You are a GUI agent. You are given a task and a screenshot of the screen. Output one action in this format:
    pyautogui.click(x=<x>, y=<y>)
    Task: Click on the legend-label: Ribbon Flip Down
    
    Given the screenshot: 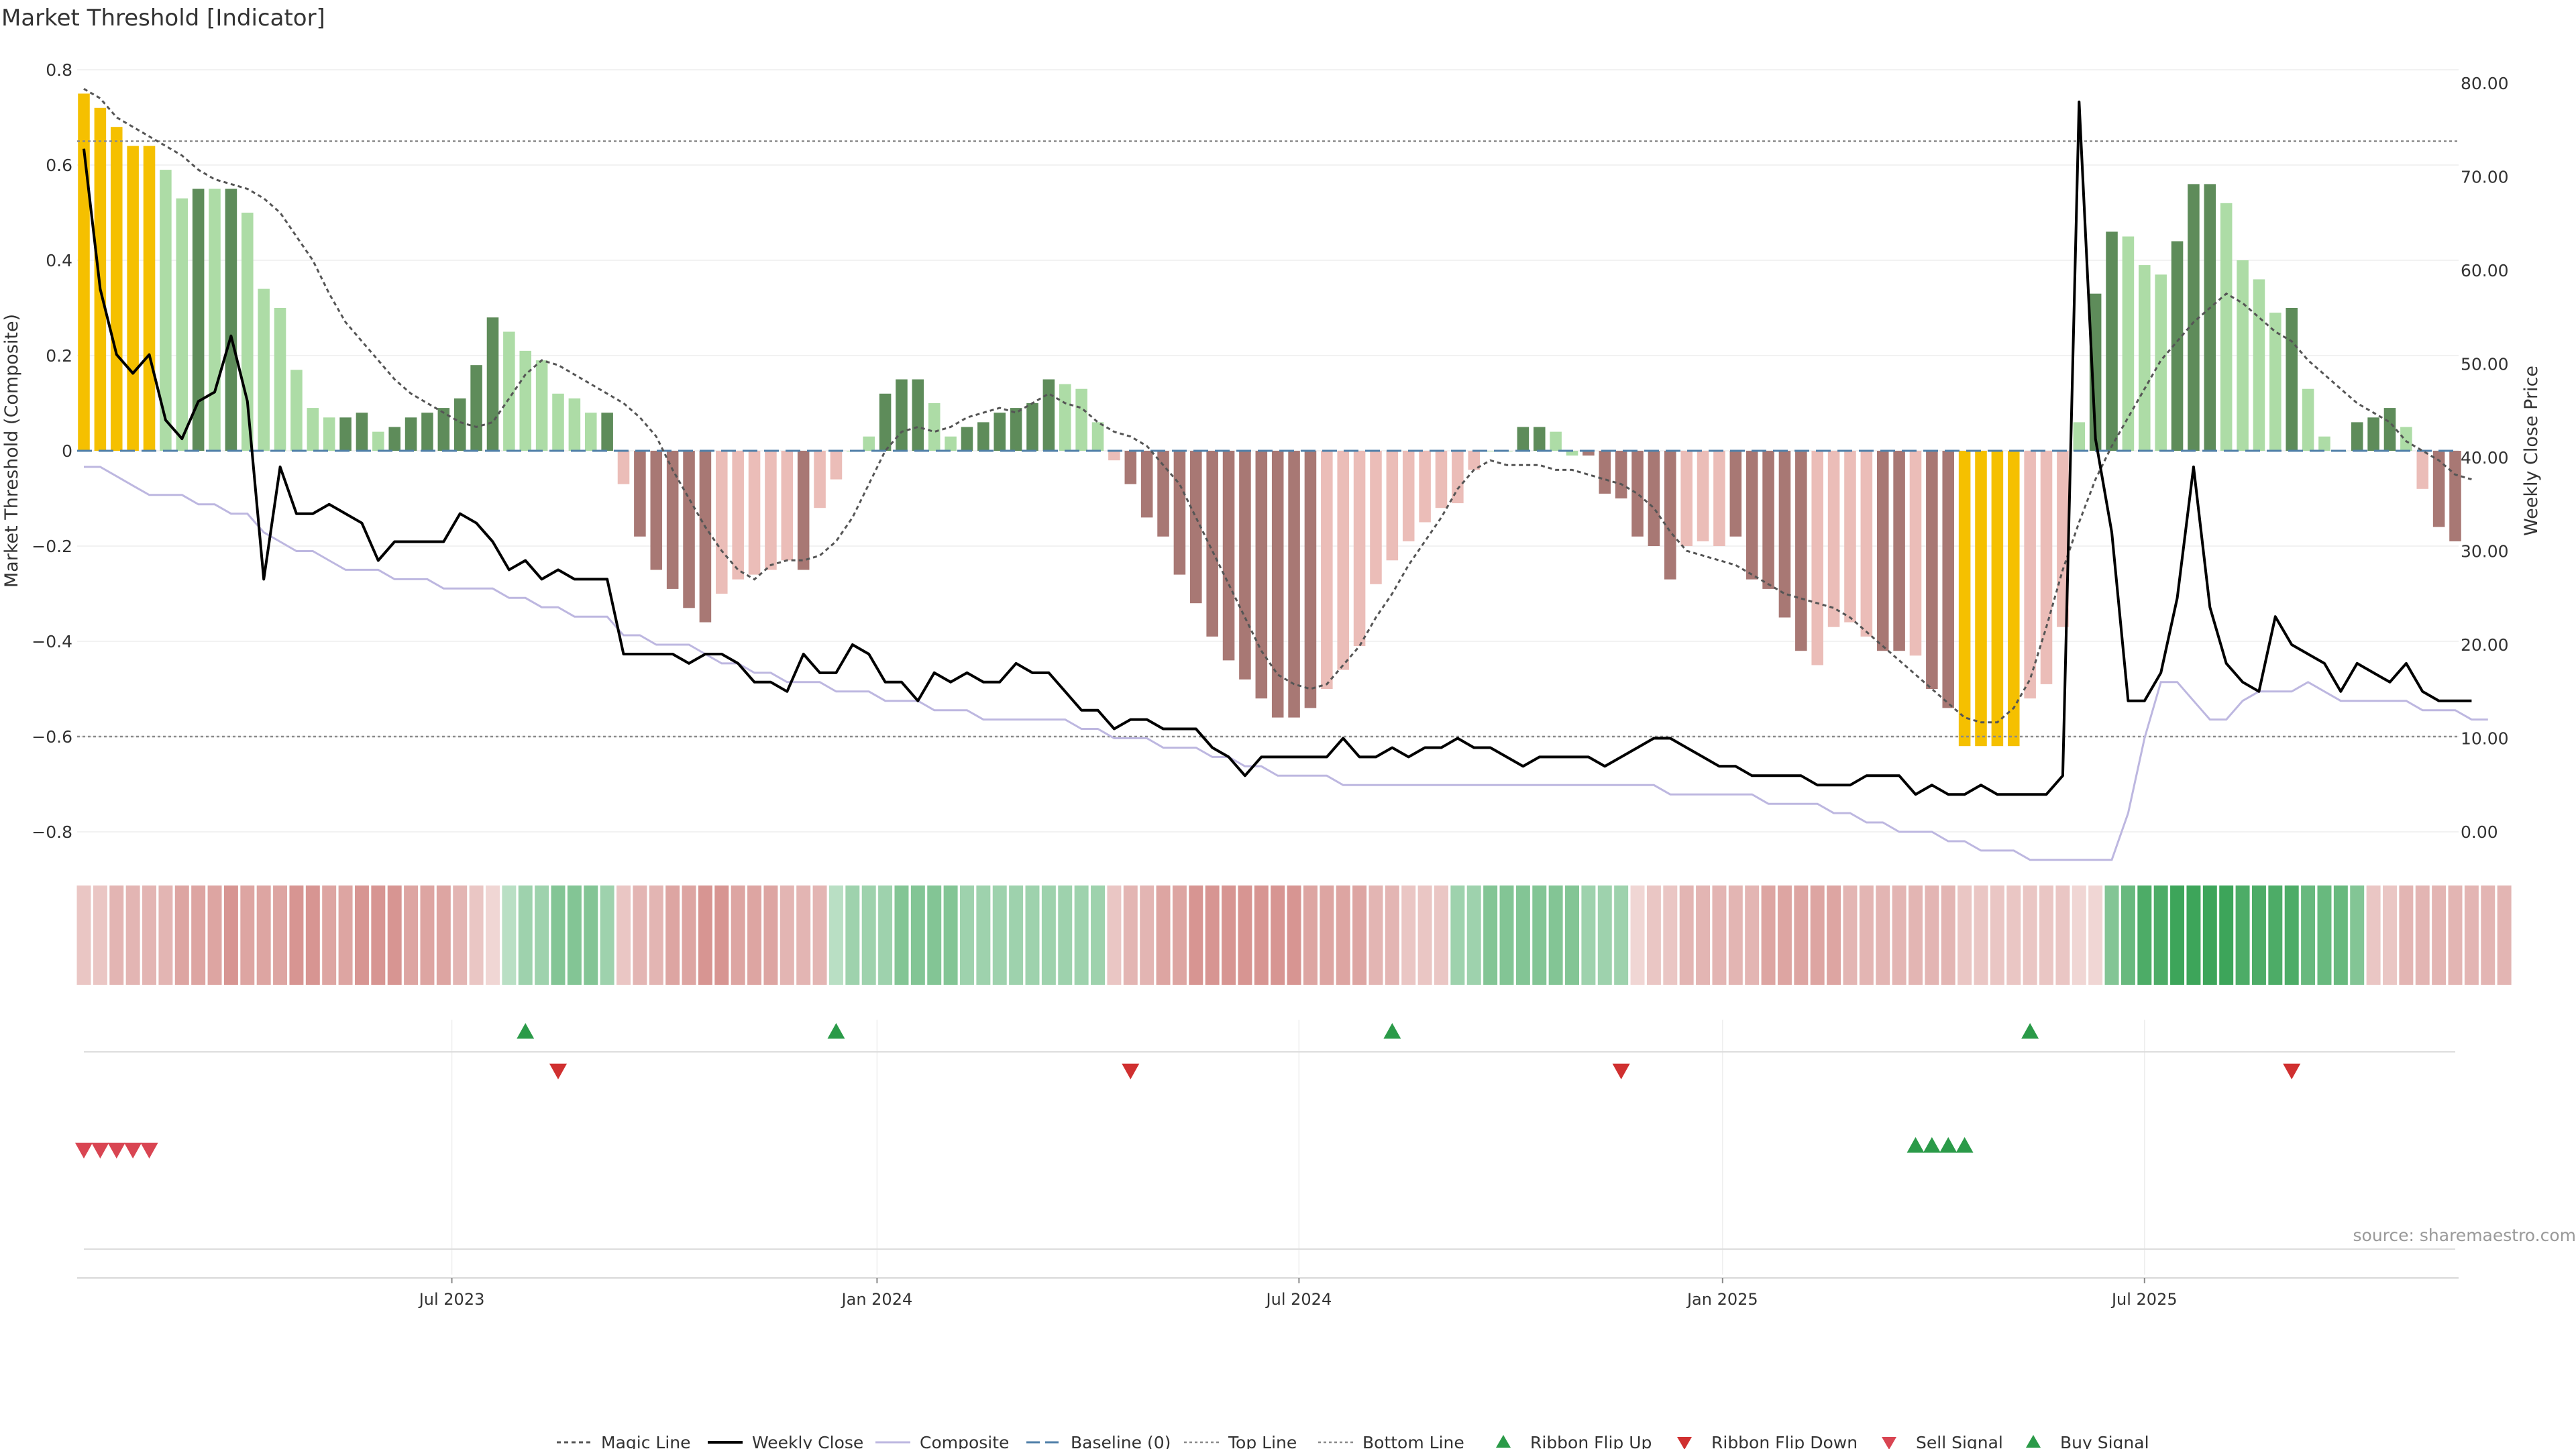 What is the action you would take?
    pyautogui.click(x=1784, y=1441)
    